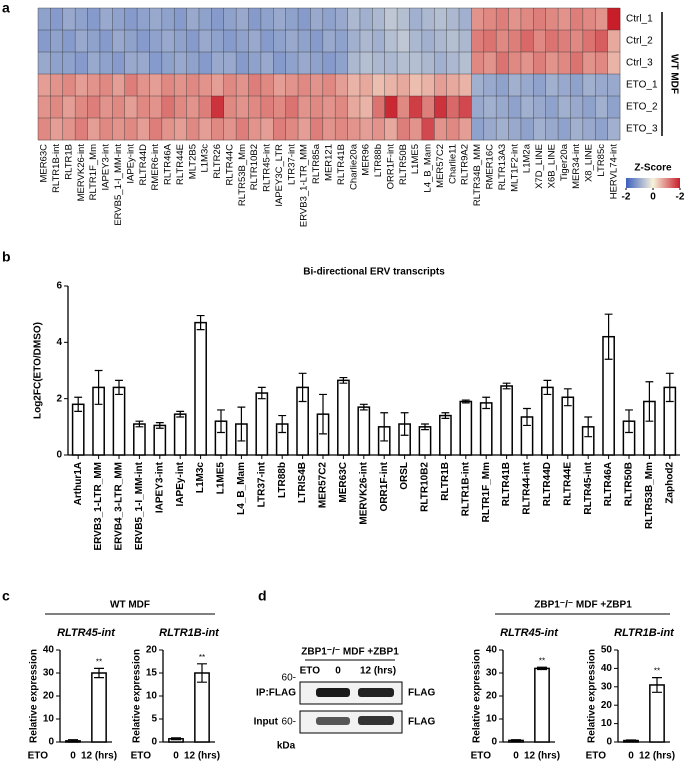  Describe the element at coordinates (589, 163) in the screenshot. I see `column-label: X8_LINE` at that location.